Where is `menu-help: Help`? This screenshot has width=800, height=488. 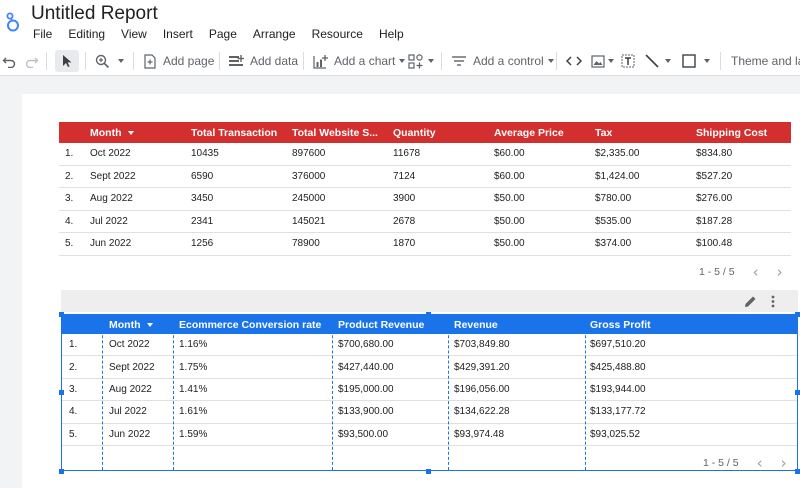 menu-help: Help is located at coordinates (391, 34).